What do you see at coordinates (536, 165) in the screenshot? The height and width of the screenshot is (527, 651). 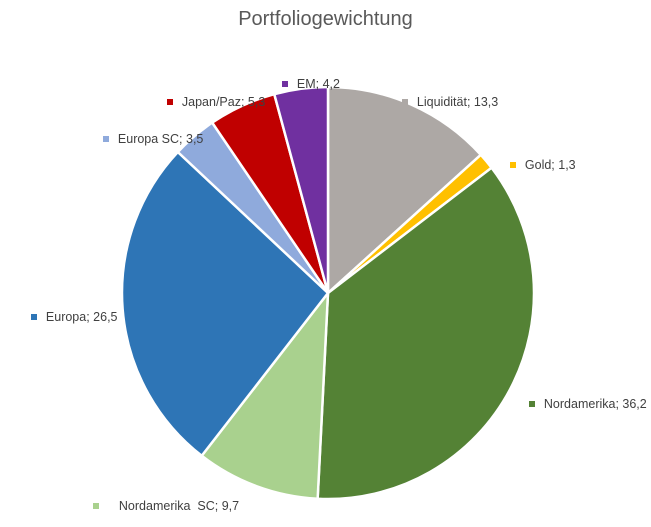 I see `data-label-gold: Gold; 1,3` at bounding box center [536, 165].